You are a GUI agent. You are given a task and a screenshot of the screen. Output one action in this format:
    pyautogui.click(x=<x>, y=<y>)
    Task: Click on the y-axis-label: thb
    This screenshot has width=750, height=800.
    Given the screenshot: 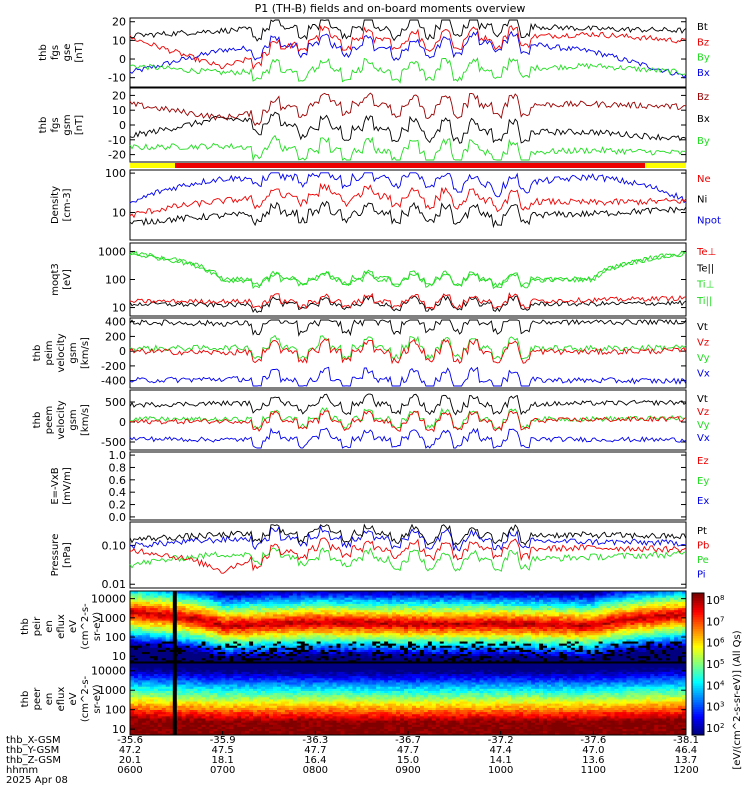 What is the action you would take?
    pyautogui.click(x=25, y=626)
    